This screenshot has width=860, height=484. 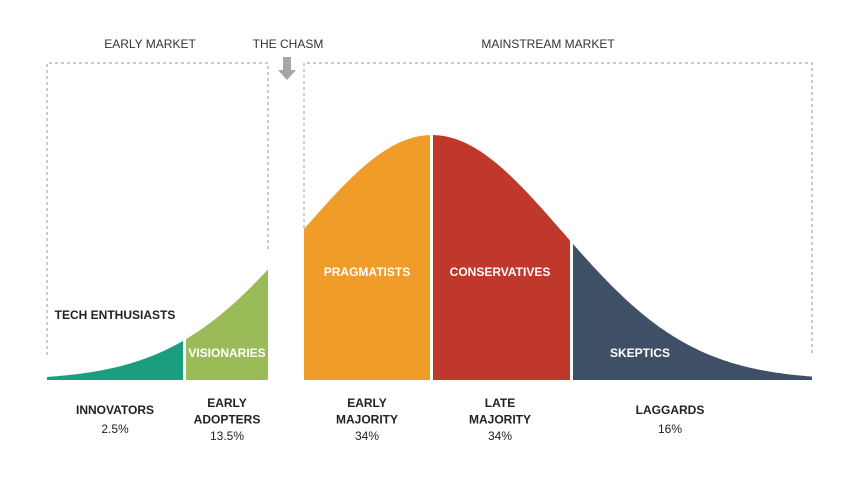 I want to click on group-share: 16%, so click(x=670, y=429).